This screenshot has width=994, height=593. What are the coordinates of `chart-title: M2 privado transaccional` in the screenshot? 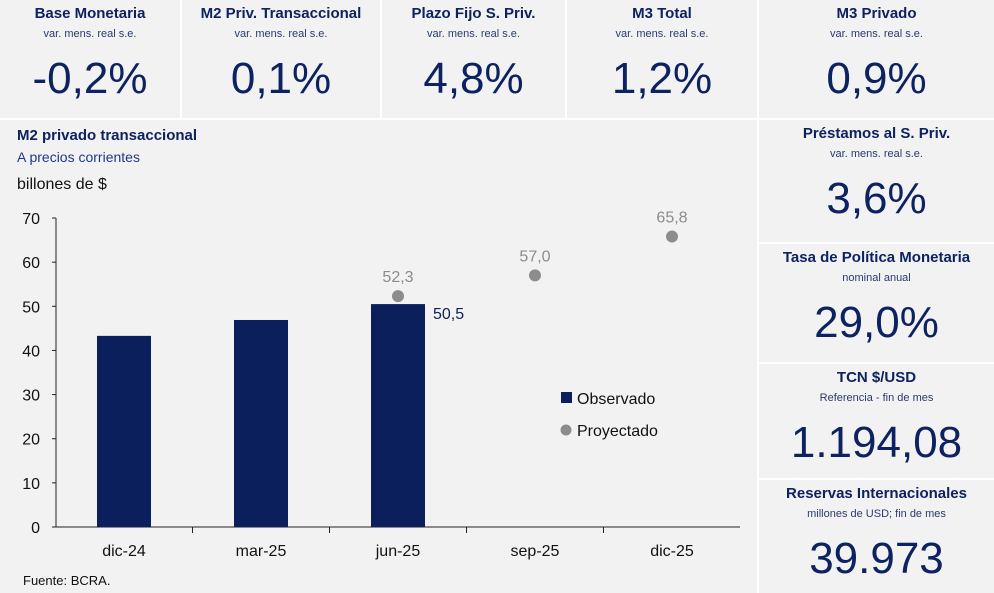 It's located at (107, 135).